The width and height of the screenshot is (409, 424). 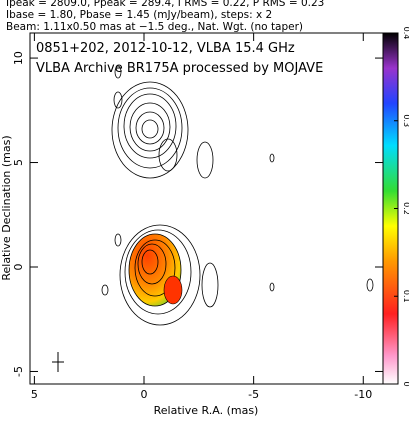 What do you see at coordinates (405, 120) in the screenshot?
I see `colorbar-tick-label: 0.3` at bounding box center [405, 120].